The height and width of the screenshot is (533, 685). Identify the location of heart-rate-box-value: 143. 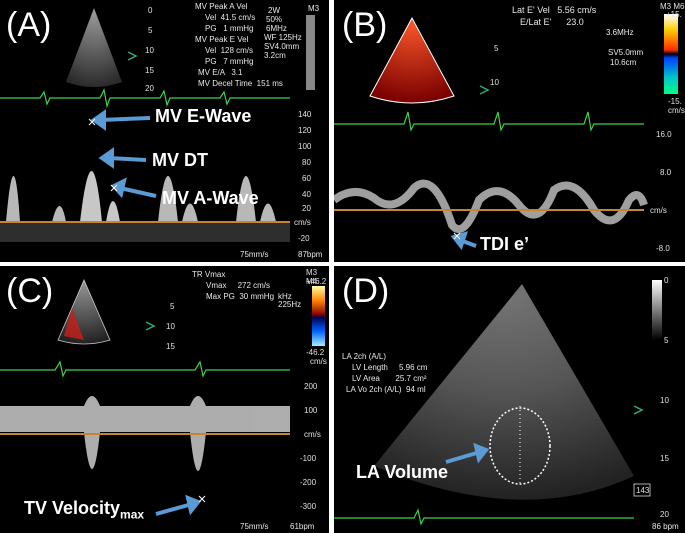
(643, 490).